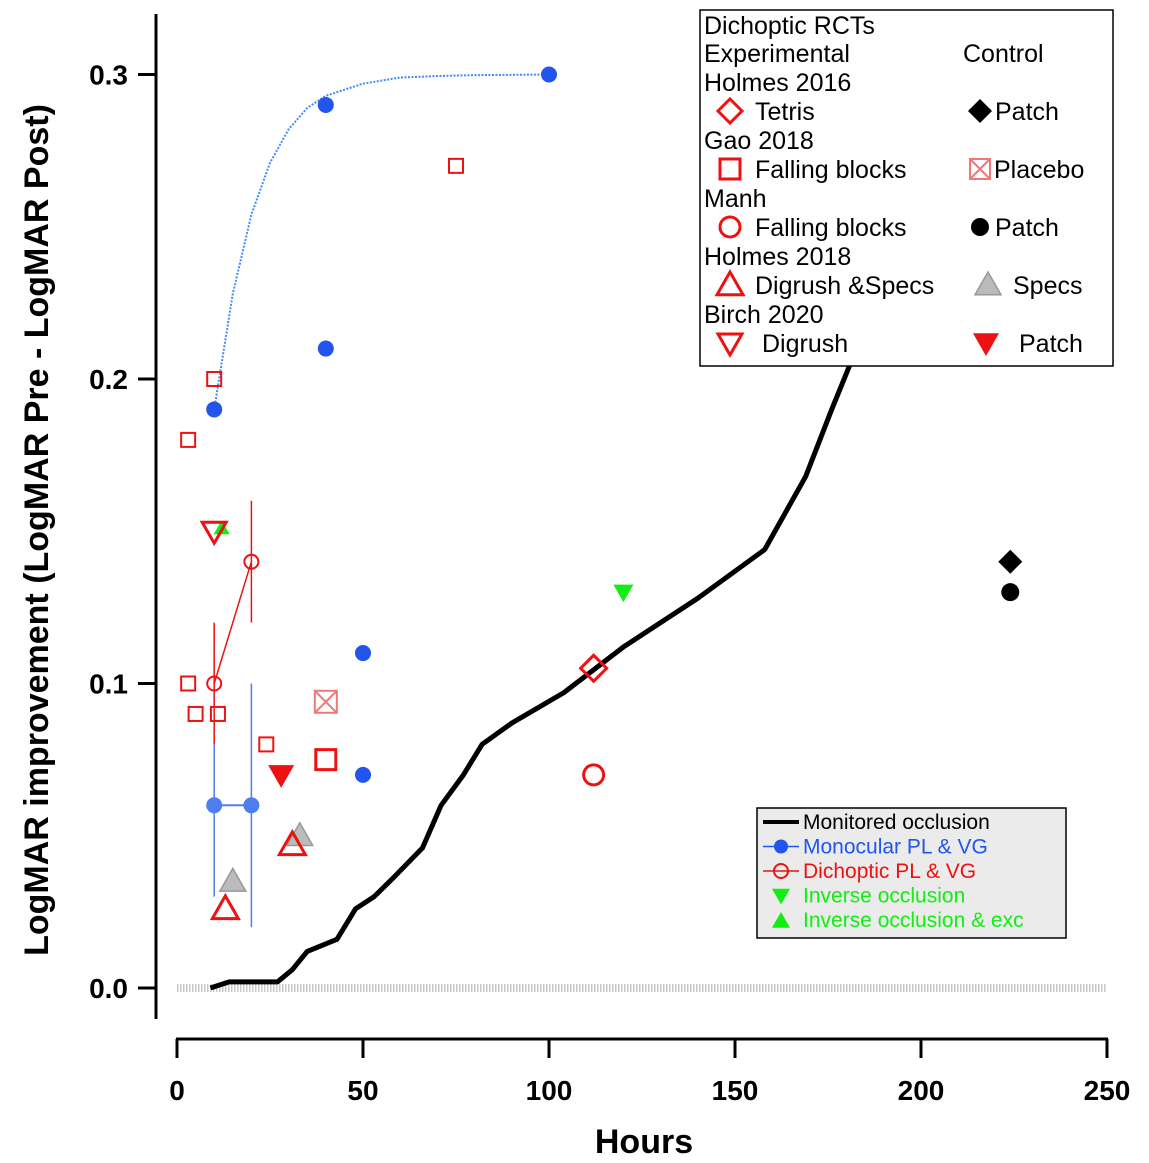 Image resolution: width=1149 pixels, height=1163 pixels. What do you see at coordinates (108, 379) in the screenshot?
I see `y-tick-label-2: 0.2` at bounding box center [108, 379].